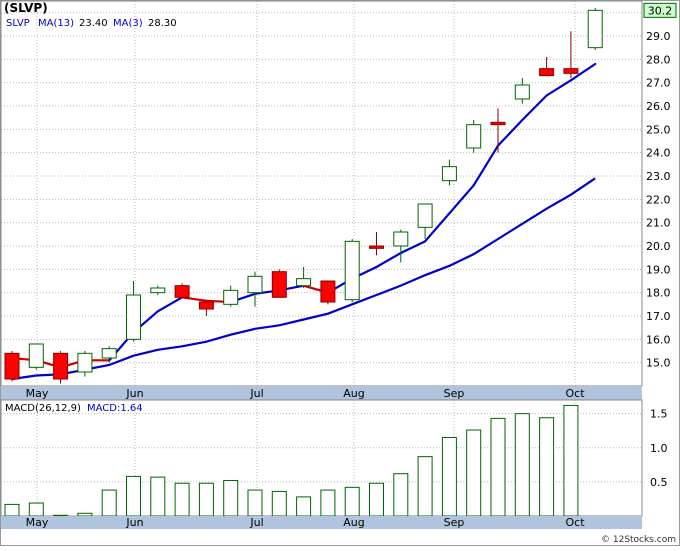 Image resolution: width=680 pixels, height=551 pixels. Describe the element at coordinates (454, 393) in the screenshot. I see `price-x-tick-label: Sep` at that location.